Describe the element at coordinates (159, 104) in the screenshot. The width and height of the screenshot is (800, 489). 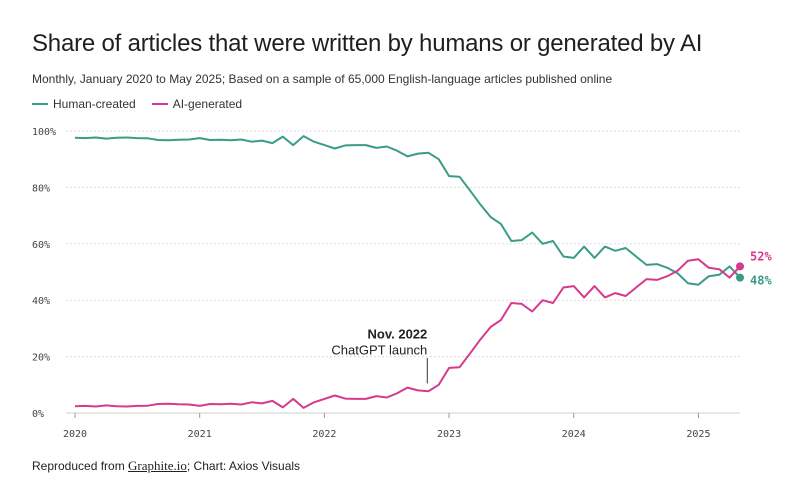
I see `legend-swatch-ai` at that location.